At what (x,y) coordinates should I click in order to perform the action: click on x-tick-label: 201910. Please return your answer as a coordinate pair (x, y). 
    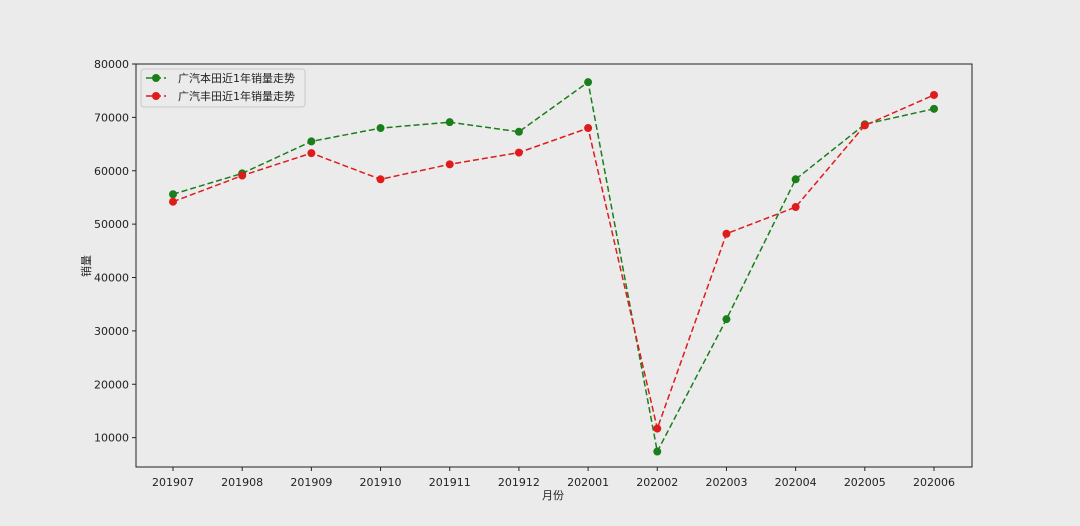
    Looking at the image, I should click on (381, 482).